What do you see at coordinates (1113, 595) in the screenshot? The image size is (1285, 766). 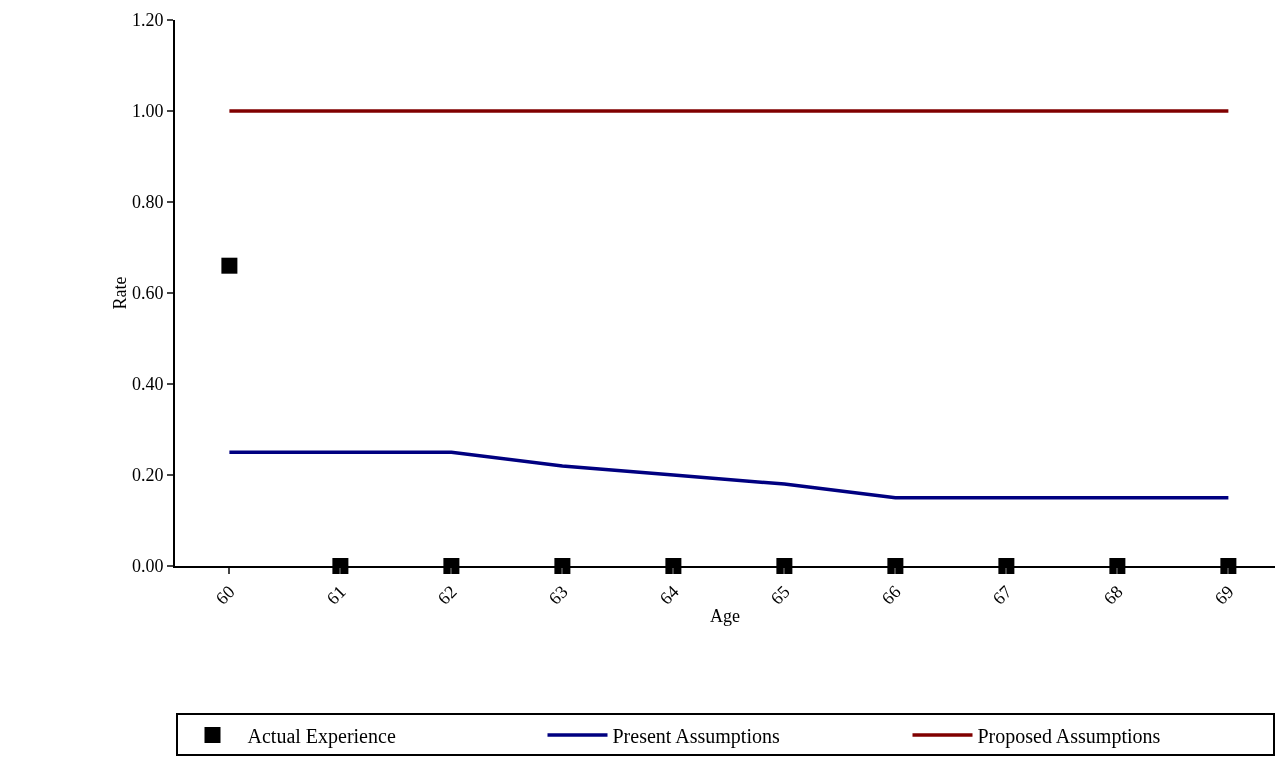 I see `x-tick-label: 68` at bounding box center [1113, 595].